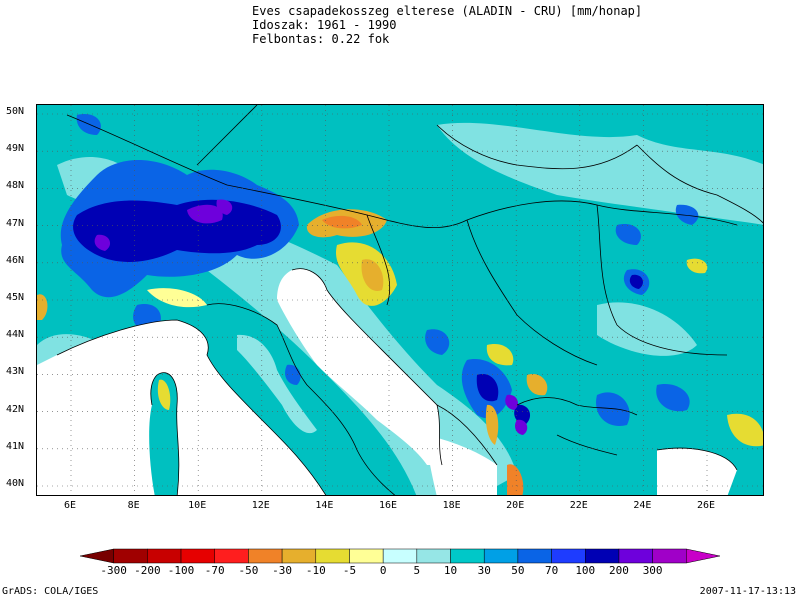  What do you see at coordinates (321, 39) in the screenshot?
I see `title-line-3: Felbontas: 0.22 fok` at bounding box center [321, 39].